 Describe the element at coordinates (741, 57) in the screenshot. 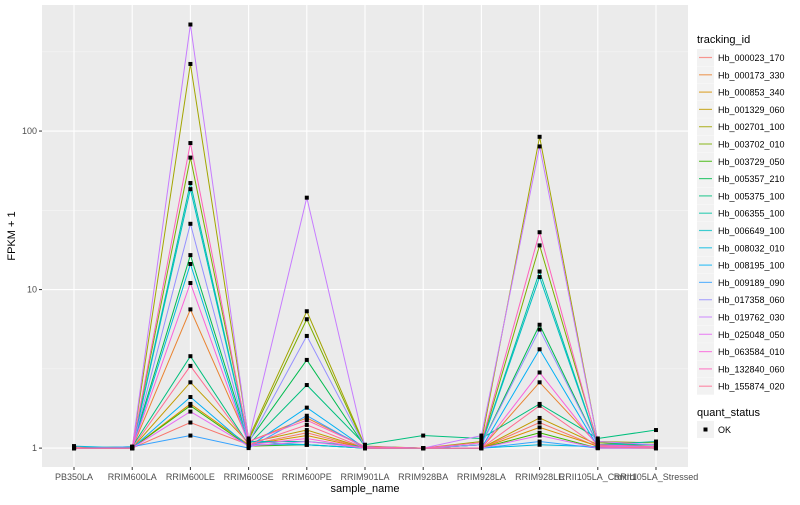

I see `legend-item: Hb_000023_170` at that location.